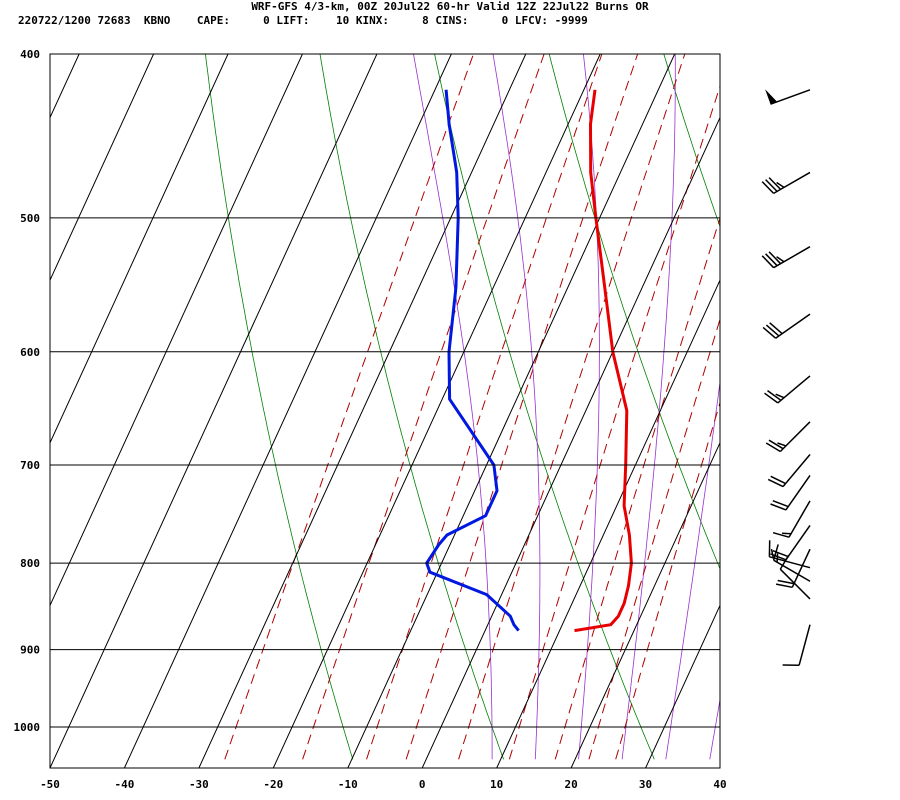  Describe the element at coordinates (645, 784) in the screenshot. I see `temperature-tick-label: 30` at that location.